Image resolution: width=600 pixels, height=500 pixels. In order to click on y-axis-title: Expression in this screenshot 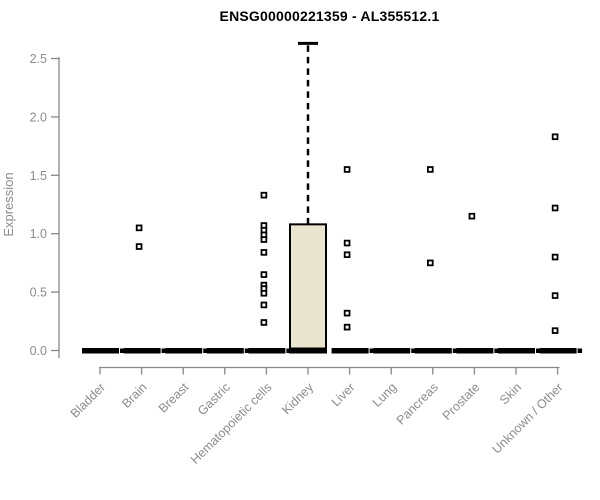, I will do `click(8, 204)`.